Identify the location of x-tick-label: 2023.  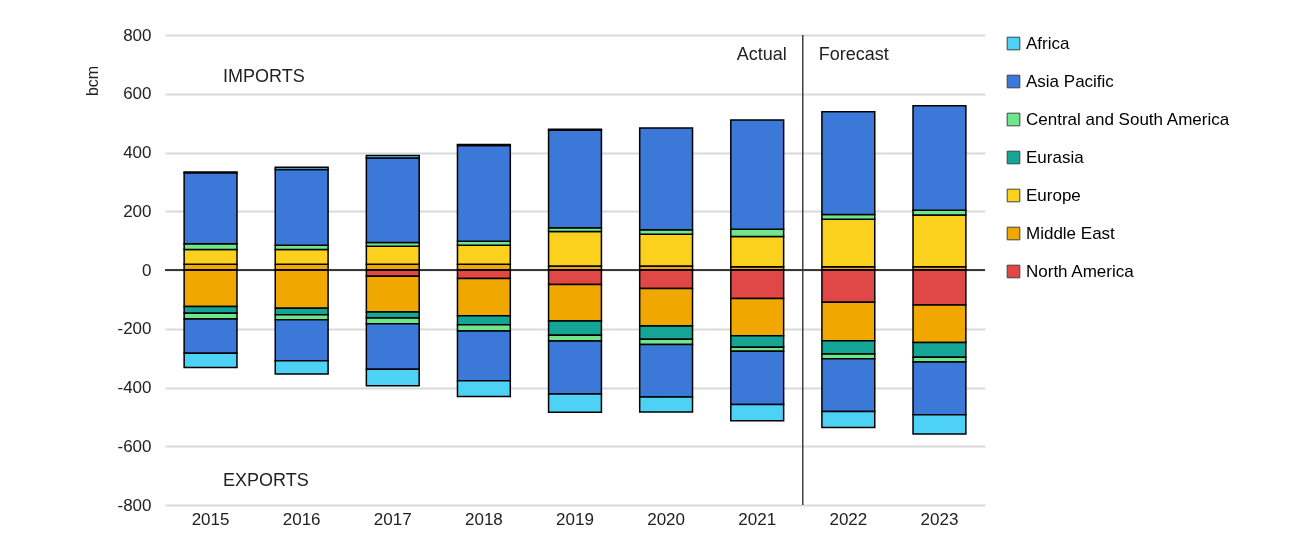
(939, 519).